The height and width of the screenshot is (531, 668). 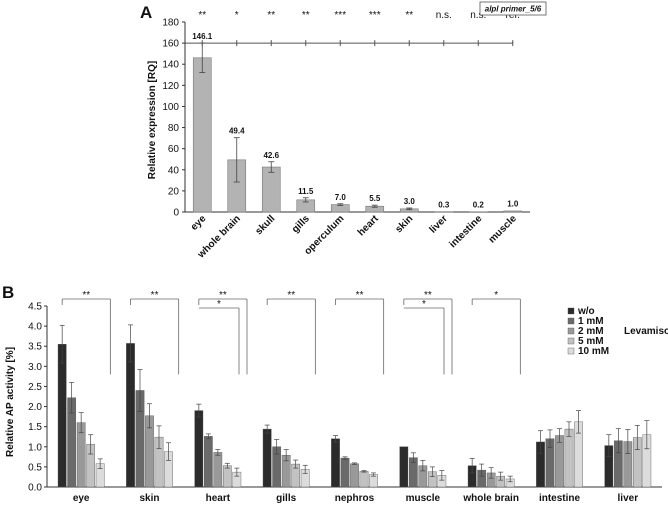 I want to click on a-y-tick-label: 40, so click(x=174, y=170).